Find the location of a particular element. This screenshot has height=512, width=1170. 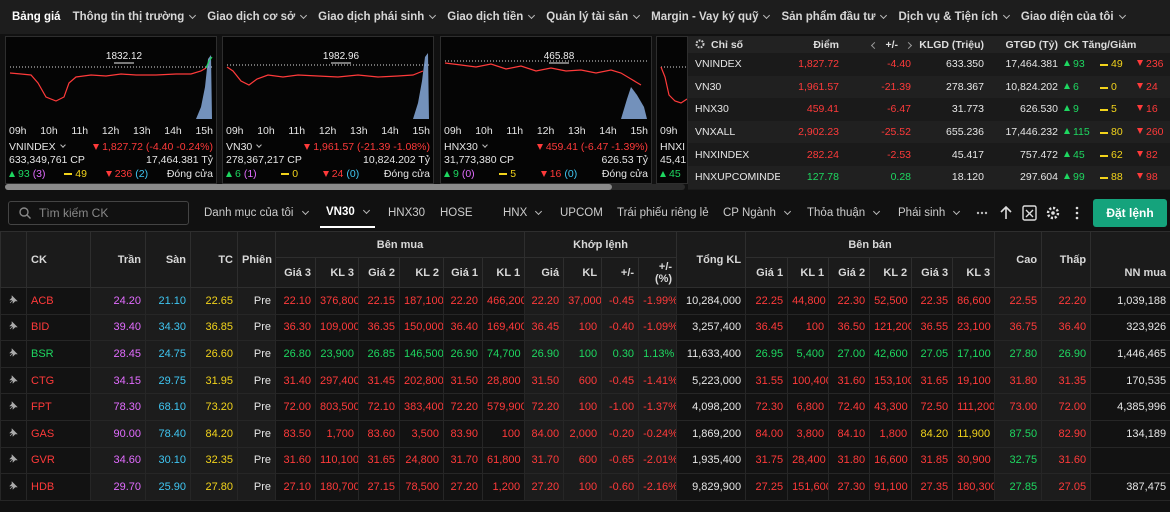

column-header: Giá 3 is located at coordinates (295, 272).